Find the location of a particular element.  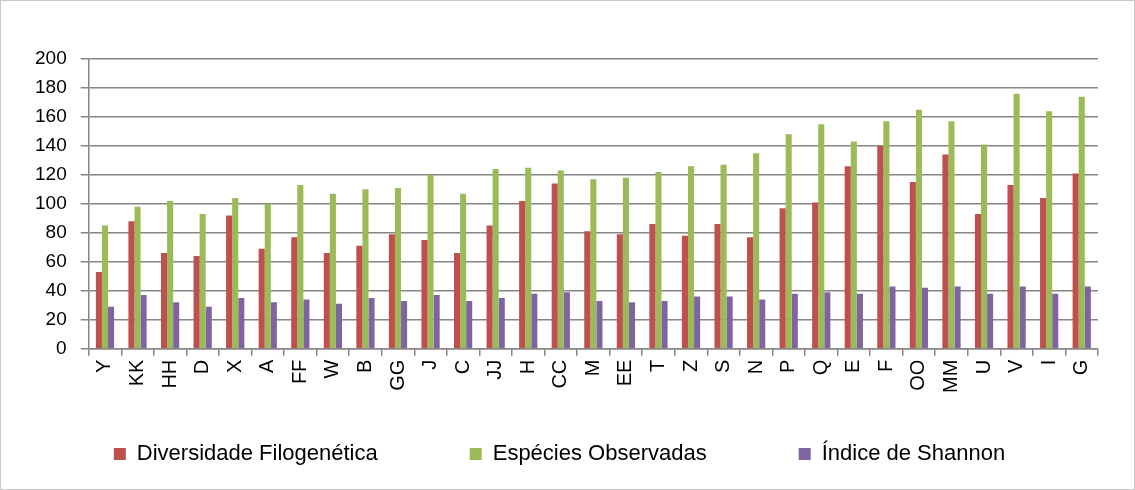

x-tick-label: MM is located at coordinates (950, 376).